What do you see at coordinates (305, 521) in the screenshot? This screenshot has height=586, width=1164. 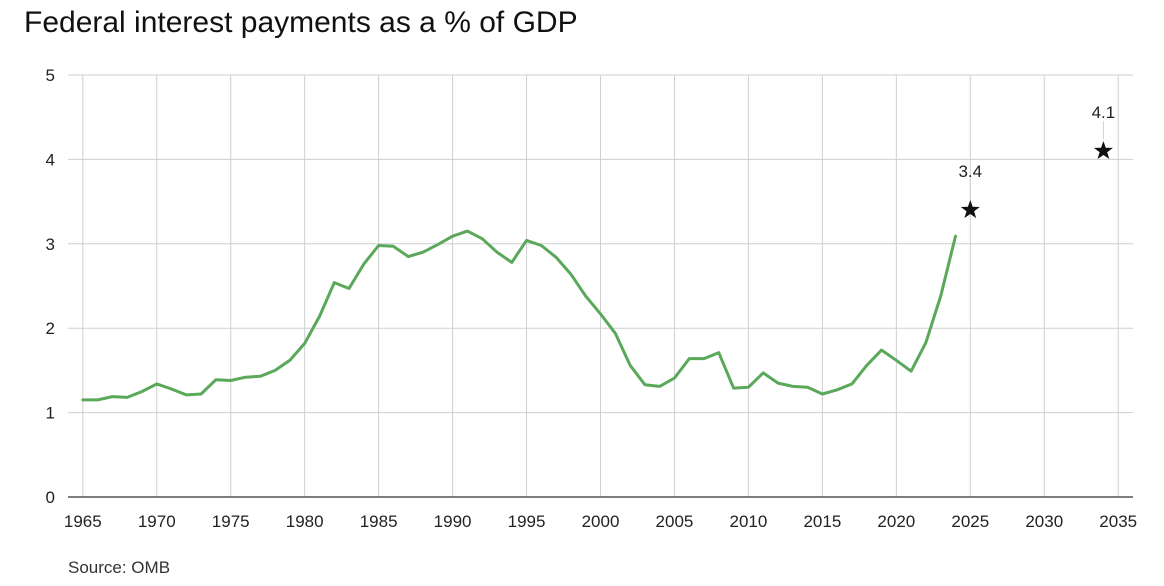 I see `x-tick-label: 1980` at bounding box center [305, 521].